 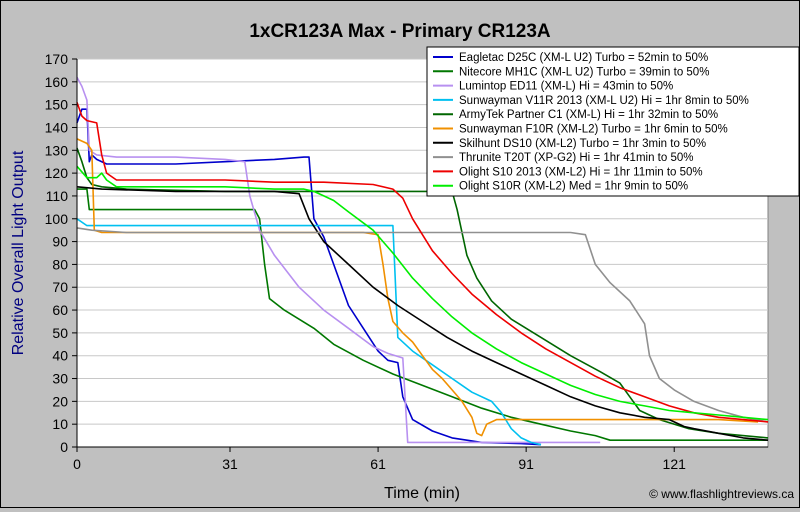 I want to click on y-tick-label-14: 140, so click(x=57, y=127).